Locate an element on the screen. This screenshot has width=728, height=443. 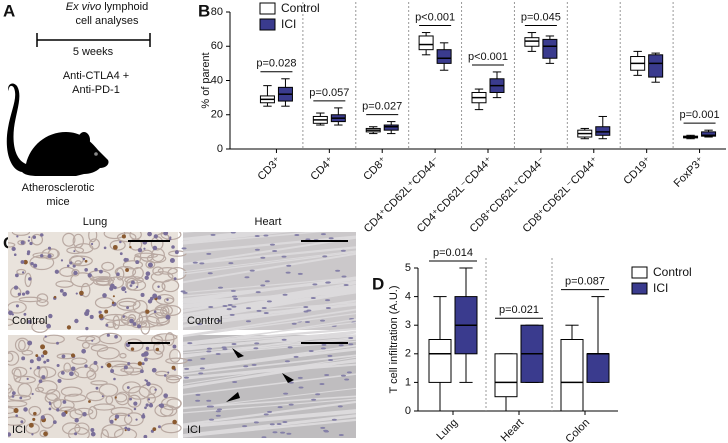
legend-label: Control is located at coordinates (300, 8).